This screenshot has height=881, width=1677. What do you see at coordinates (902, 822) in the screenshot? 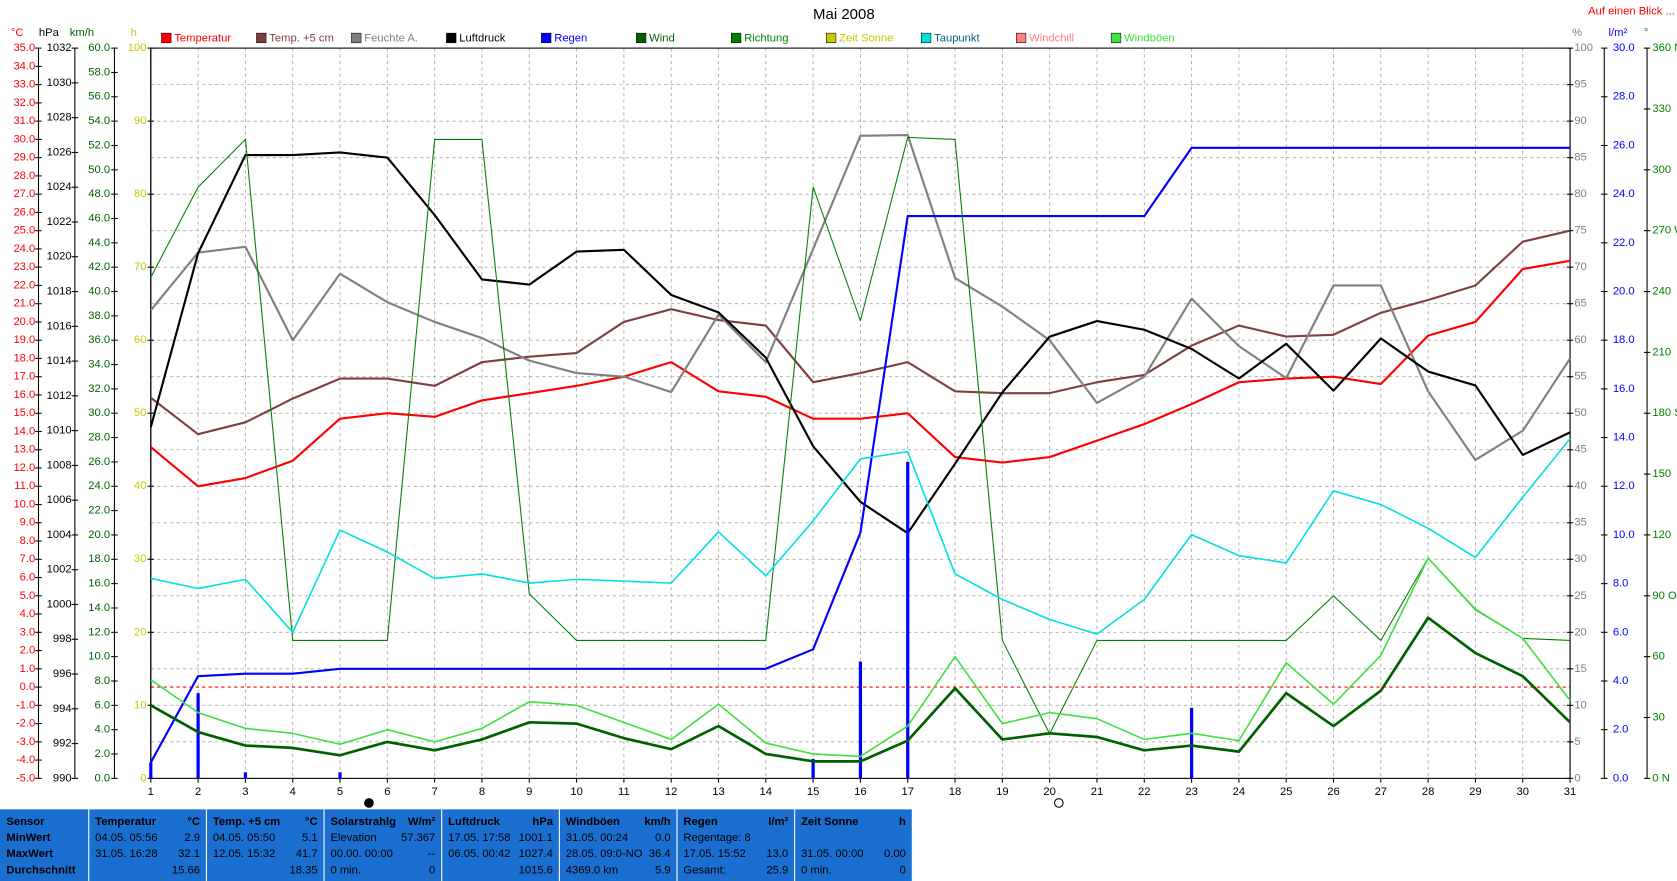
I see `panel-unit: h` at bounding box center [902, 822].